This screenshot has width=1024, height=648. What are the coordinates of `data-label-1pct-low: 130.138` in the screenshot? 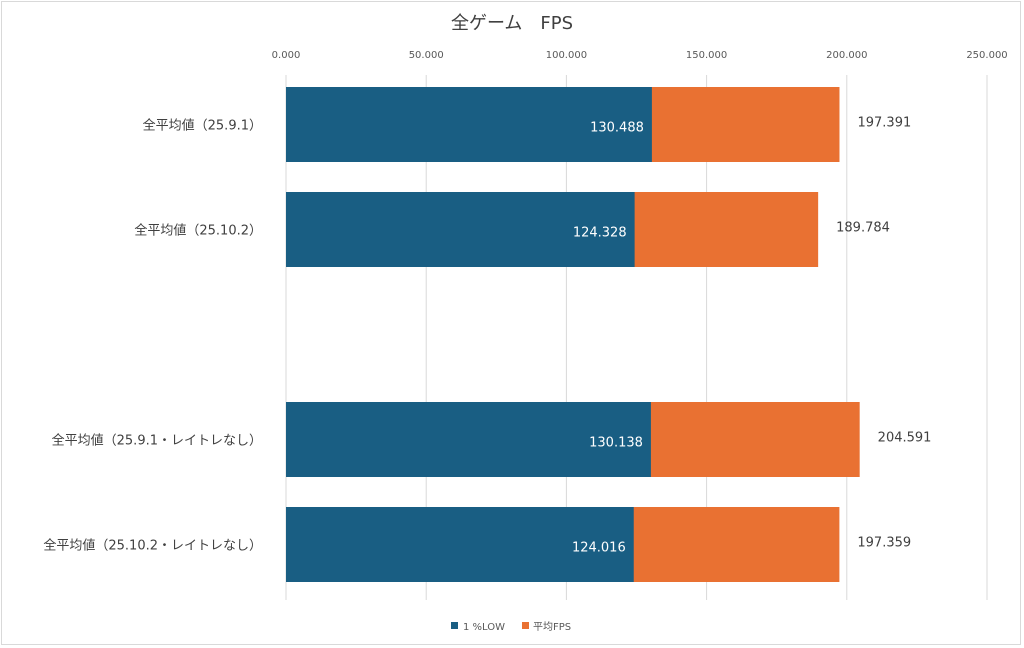 It's located at (616, 443).